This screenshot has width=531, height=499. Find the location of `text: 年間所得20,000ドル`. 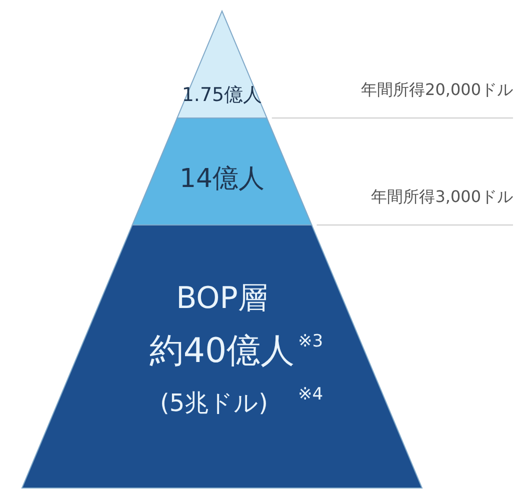

text: 年間所得20,000ドル is located at coordinates (437, 90).